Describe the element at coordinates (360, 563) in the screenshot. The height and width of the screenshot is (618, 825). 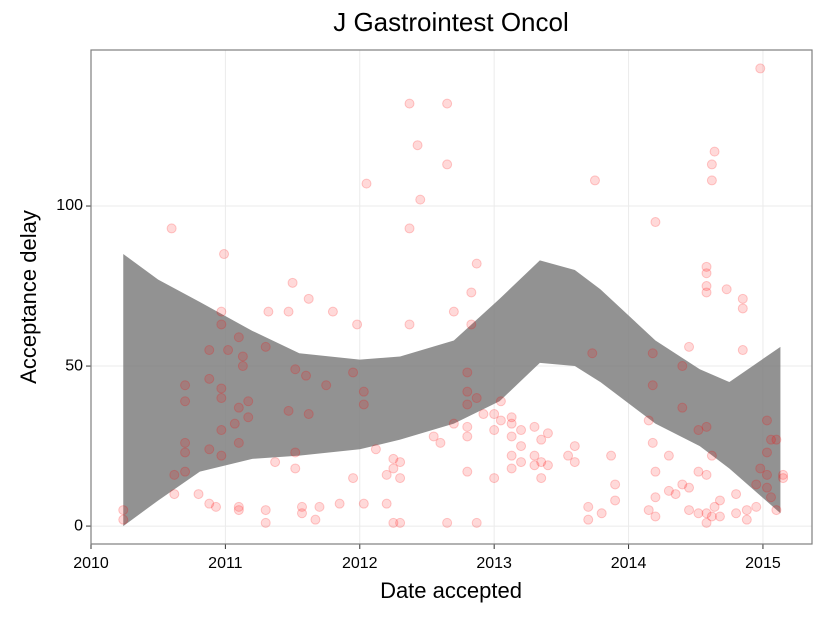
I see `x-tick-label: 2012` at that location.